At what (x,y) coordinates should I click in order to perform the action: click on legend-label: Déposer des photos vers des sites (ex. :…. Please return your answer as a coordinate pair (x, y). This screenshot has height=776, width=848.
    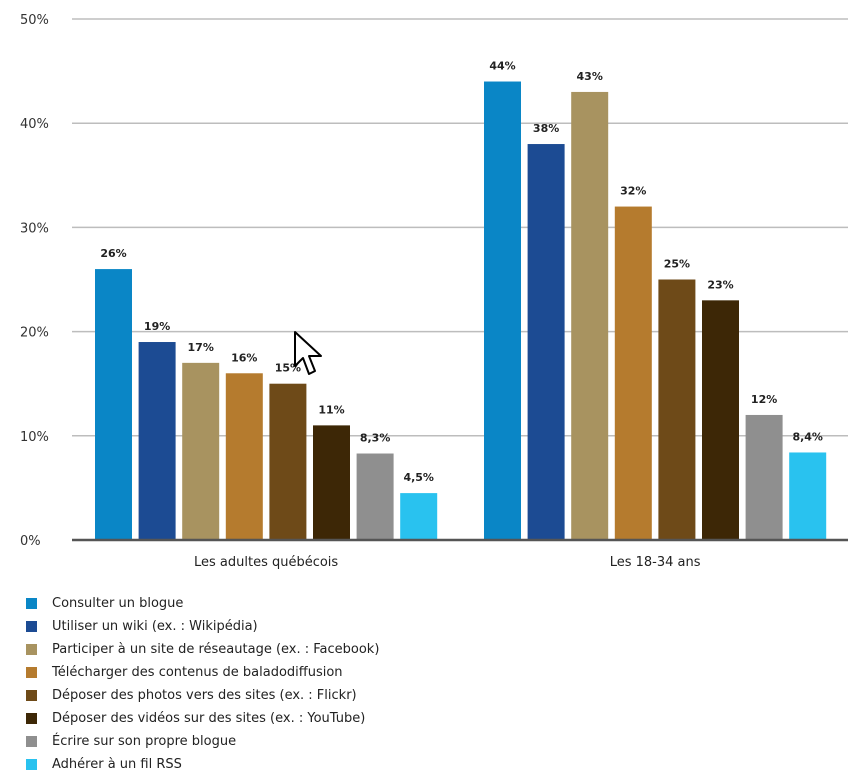
    Looking at the image, I should click on (204, 695).